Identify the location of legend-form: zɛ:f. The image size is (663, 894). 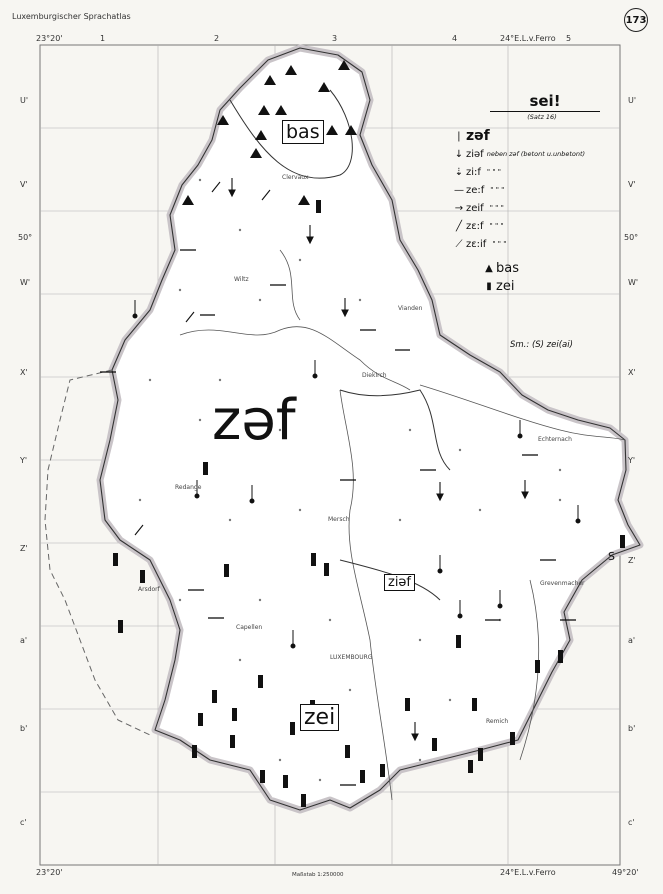
(475, 226).